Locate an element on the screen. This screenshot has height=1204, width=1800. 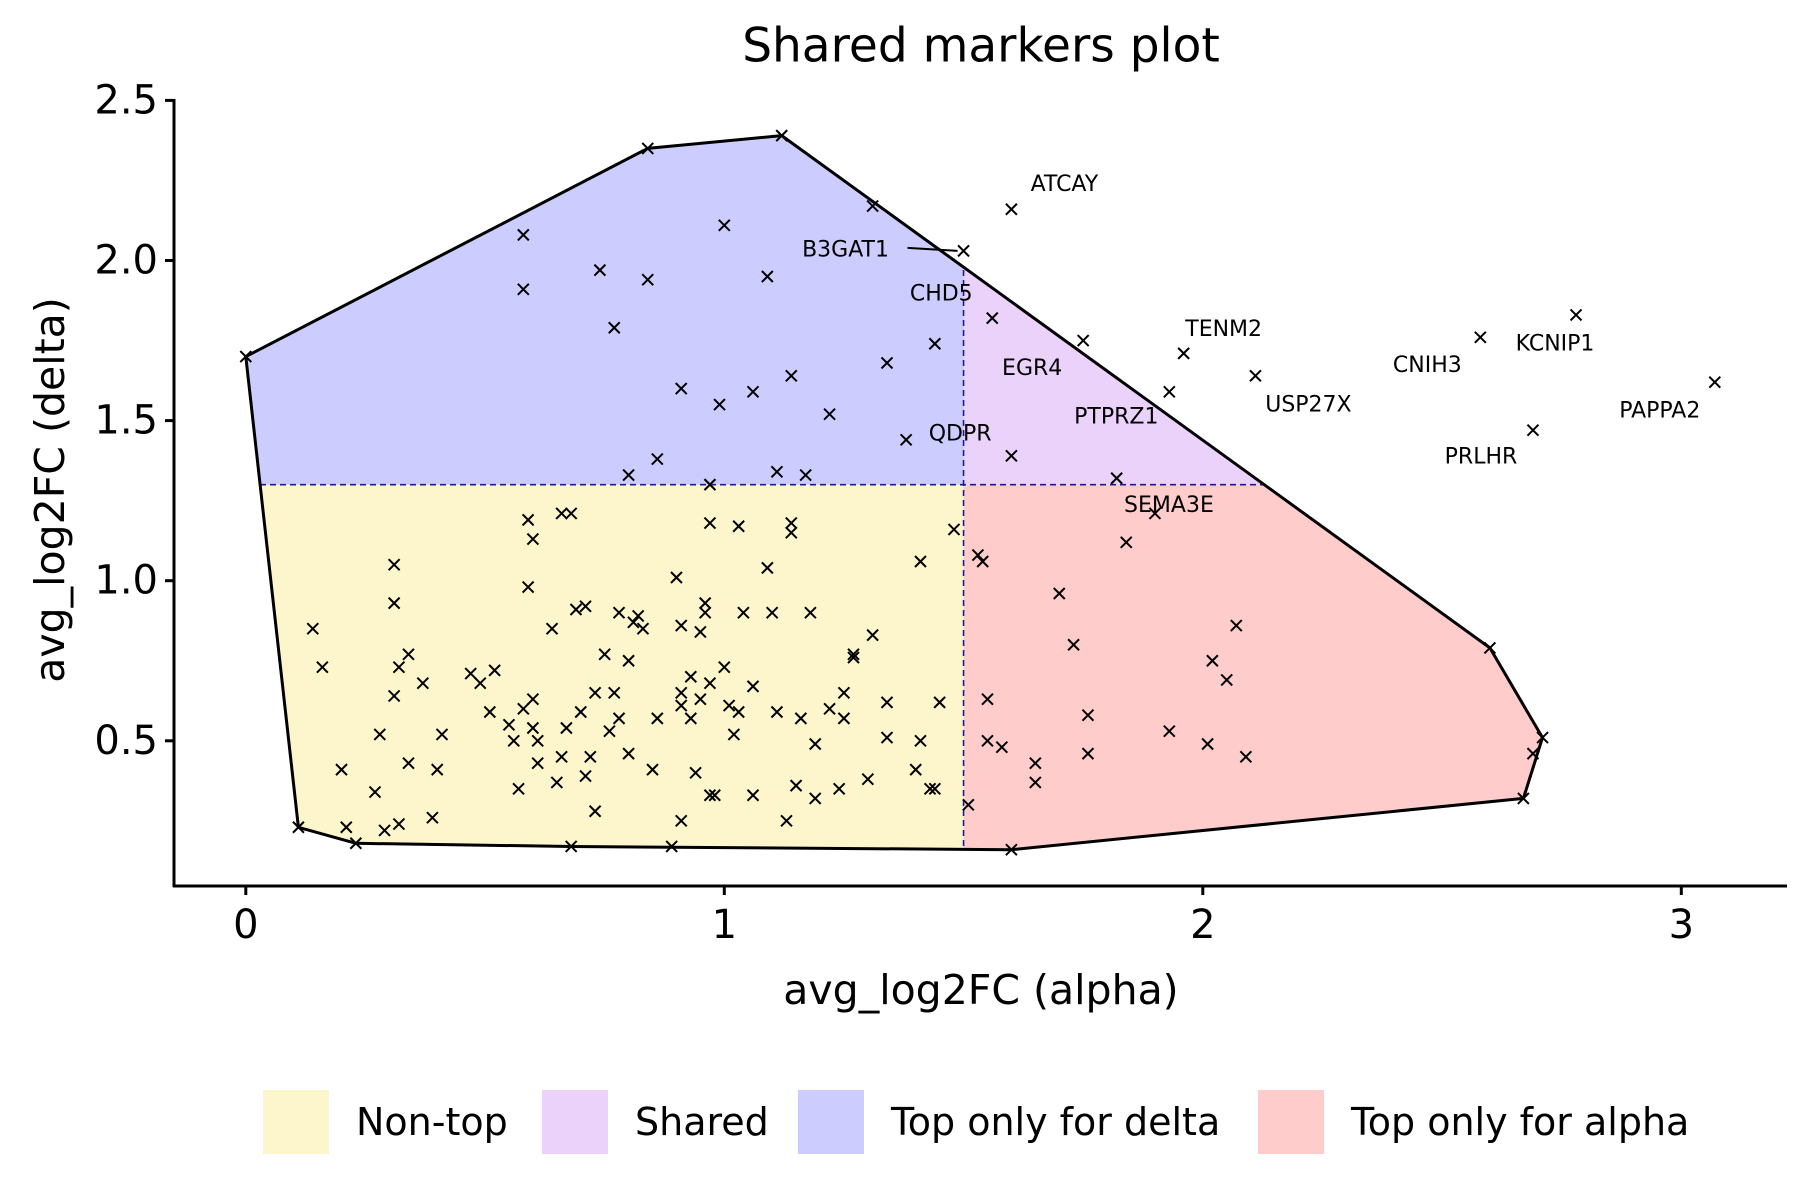
y-tick-label: 2.5 is located at coordinates (126, 100).